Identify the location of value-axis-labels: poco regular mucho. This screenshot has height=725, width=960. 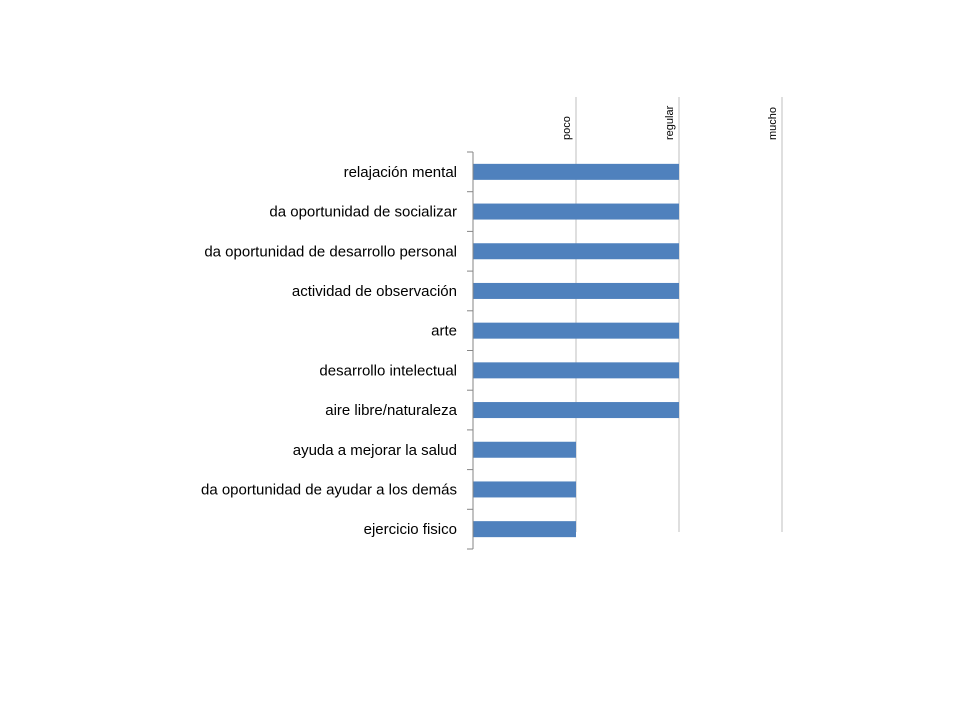
(670, 122).